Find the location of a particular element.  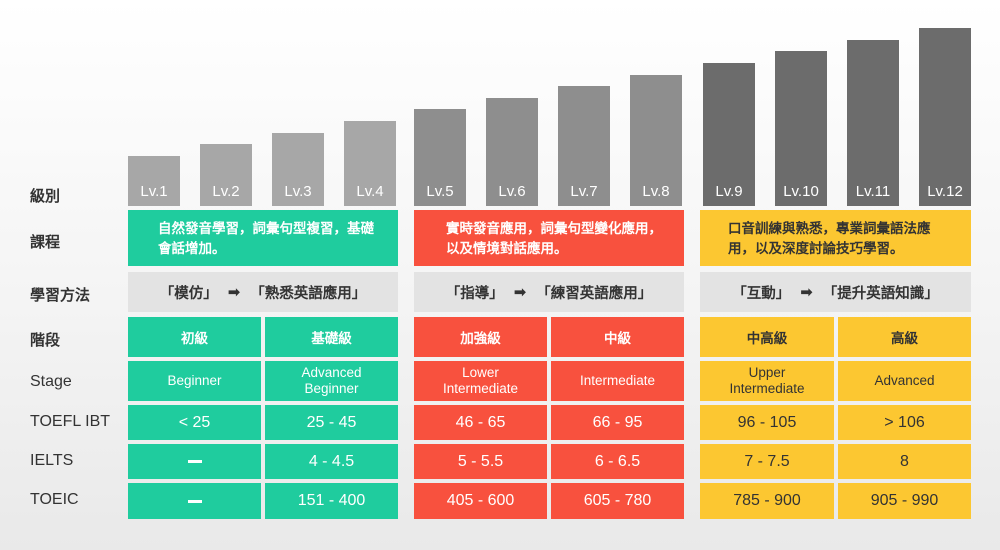

phase-cell: 中級 is located at coordinates (617, 337).